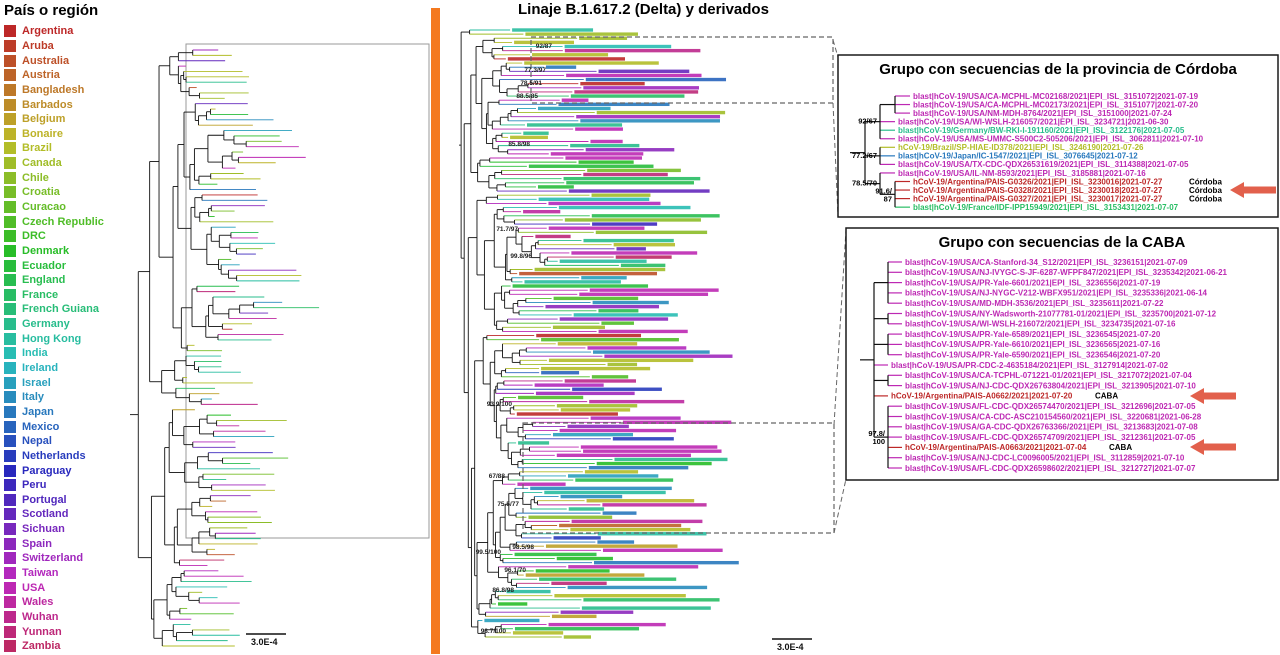 This screenshot has height=655, width=1280. Describe the element at coordinates (46, 60) in the screenshot. I see `legend-label: Australia` at that location.